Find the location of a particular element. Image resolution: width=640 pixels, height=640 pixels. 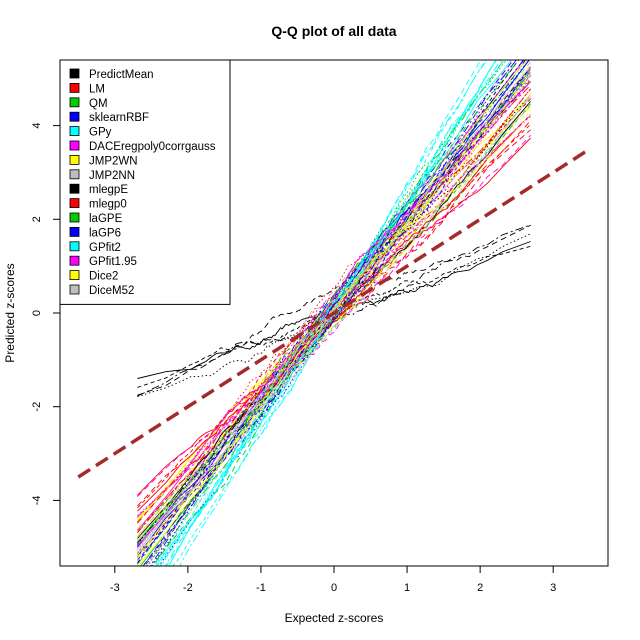

y-tick-label-2: 0 is located at coordinates (37, 313).